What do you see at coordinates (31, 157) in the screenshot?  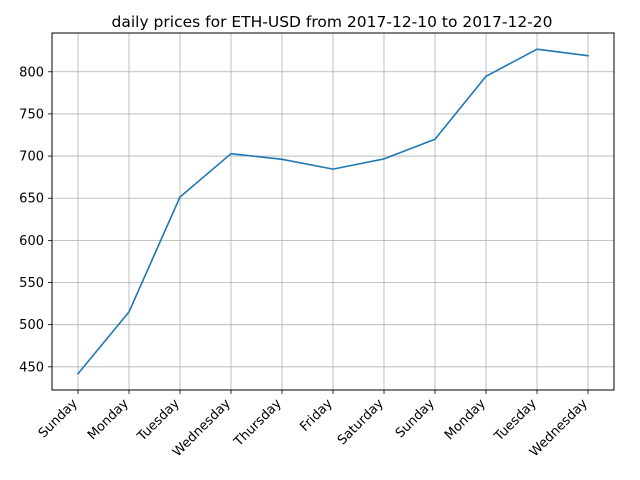 I see `y-tick-label: 700` at bounding box center [31, 157].